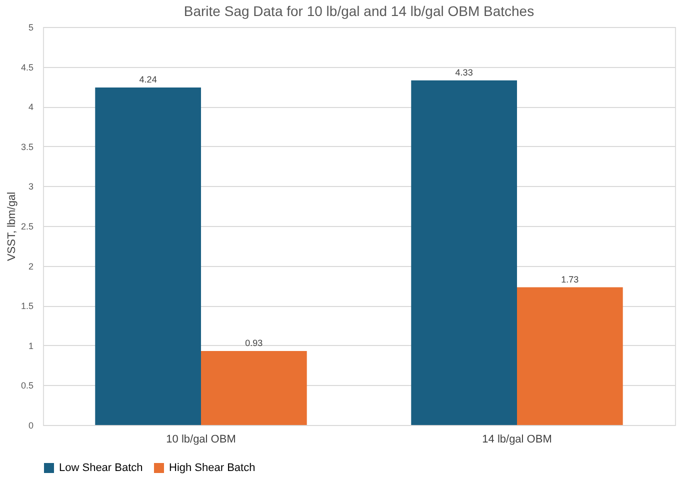 This screenshot has width=688, height=486. Describe the element at coordinates (570, 279) in the screenshot. I see `data-label: 1.73` at that location.